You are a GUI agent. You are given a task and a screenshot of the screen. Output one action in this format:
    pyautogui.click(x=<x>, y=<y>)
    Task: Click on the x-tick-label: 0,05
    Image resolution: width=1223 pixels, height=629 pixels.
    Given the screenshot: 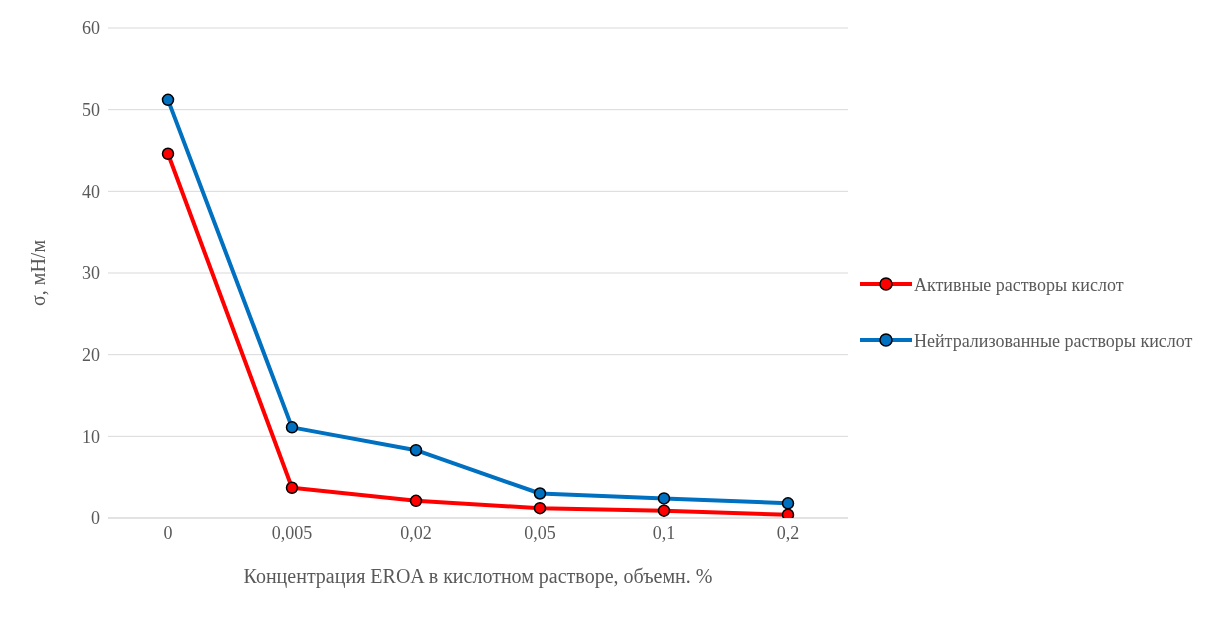 What is the action you would take?
    pyautogui.click(x=540, y=532)
    